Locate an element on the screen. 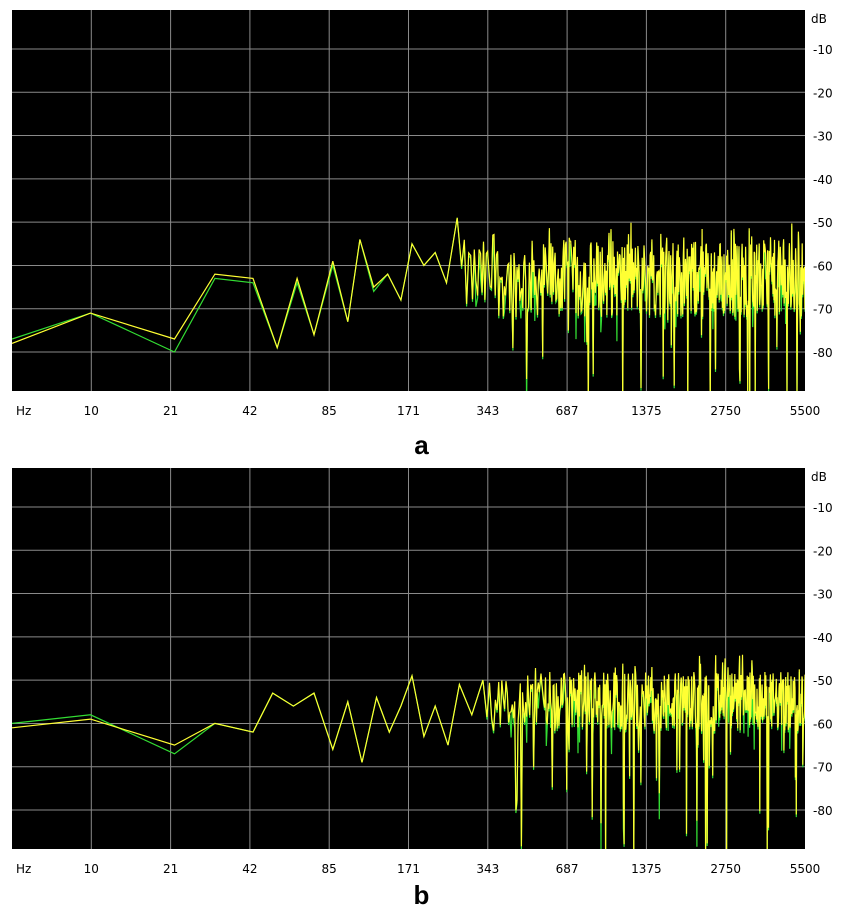 This screenshot has height=917, width=843. panel-label-a: a is located at coordinates (421, 445).